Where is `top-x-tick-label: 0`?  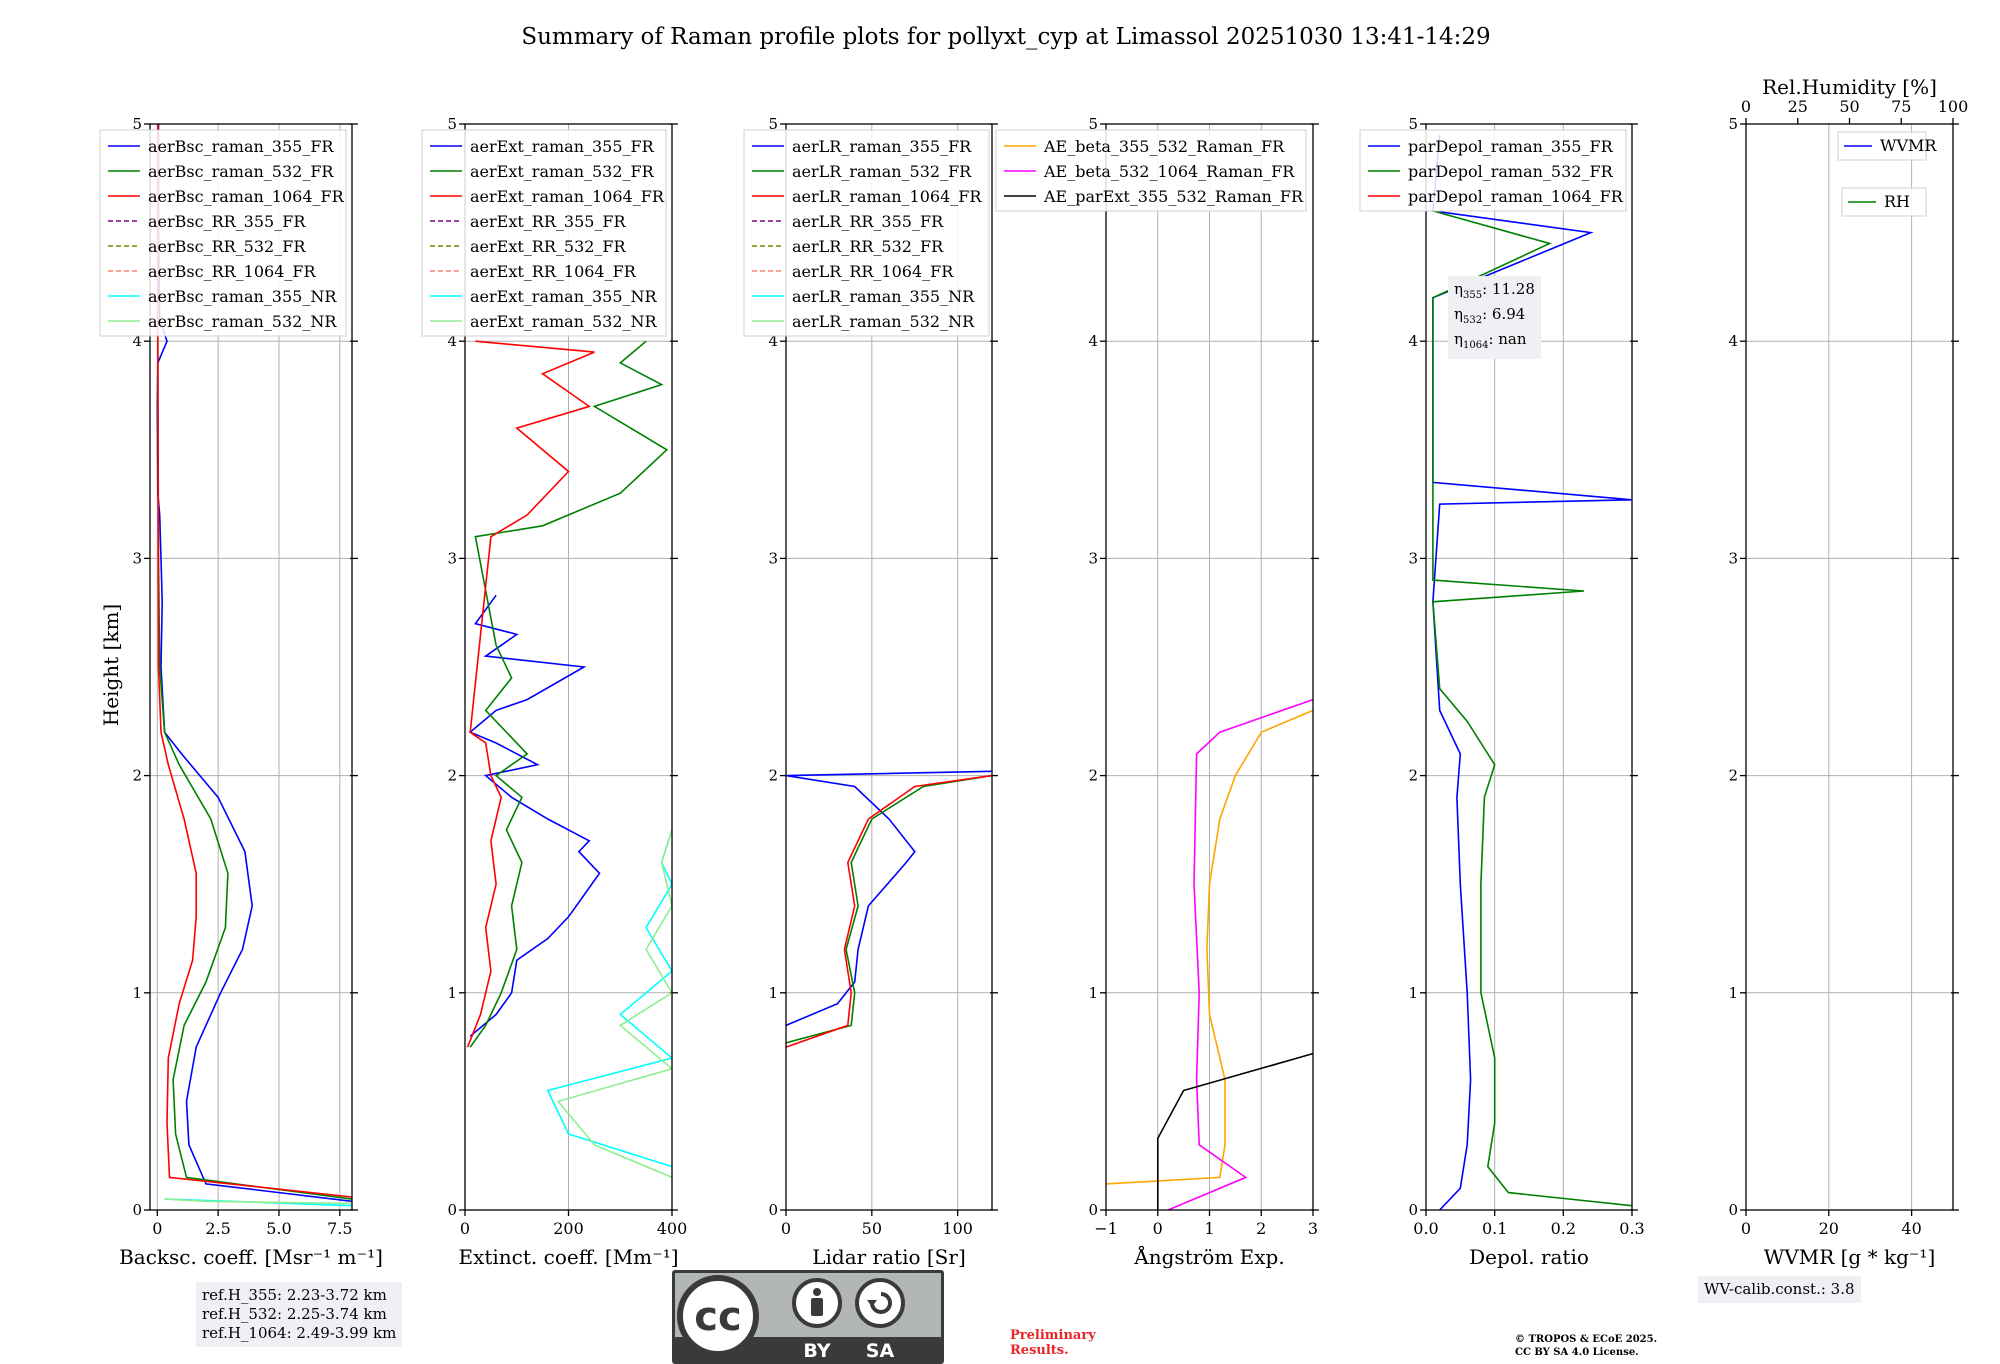 top-x-tick-label: 0 is located at coordinates (1746, 106).